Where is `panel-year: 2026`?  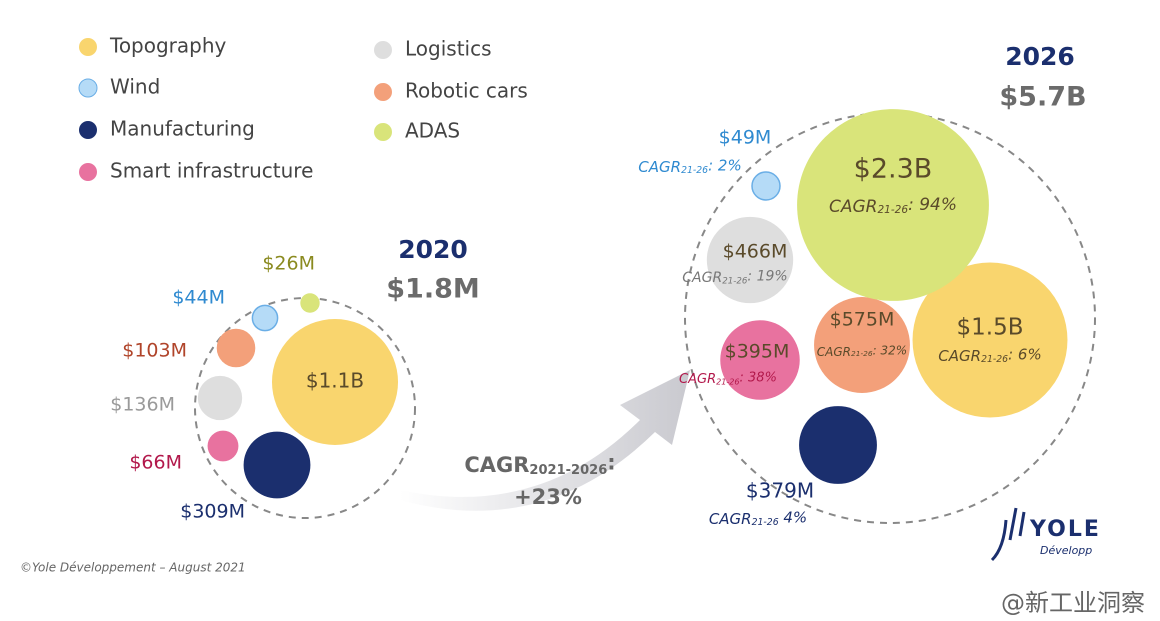 panel-year: 2026 is located at coordinates (1040, 56).